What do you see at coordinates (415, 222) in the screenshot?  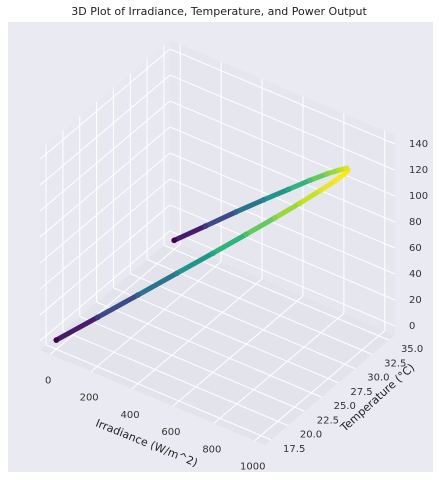 I see `z-tick-label: 80` at bounding box center [415, 222].